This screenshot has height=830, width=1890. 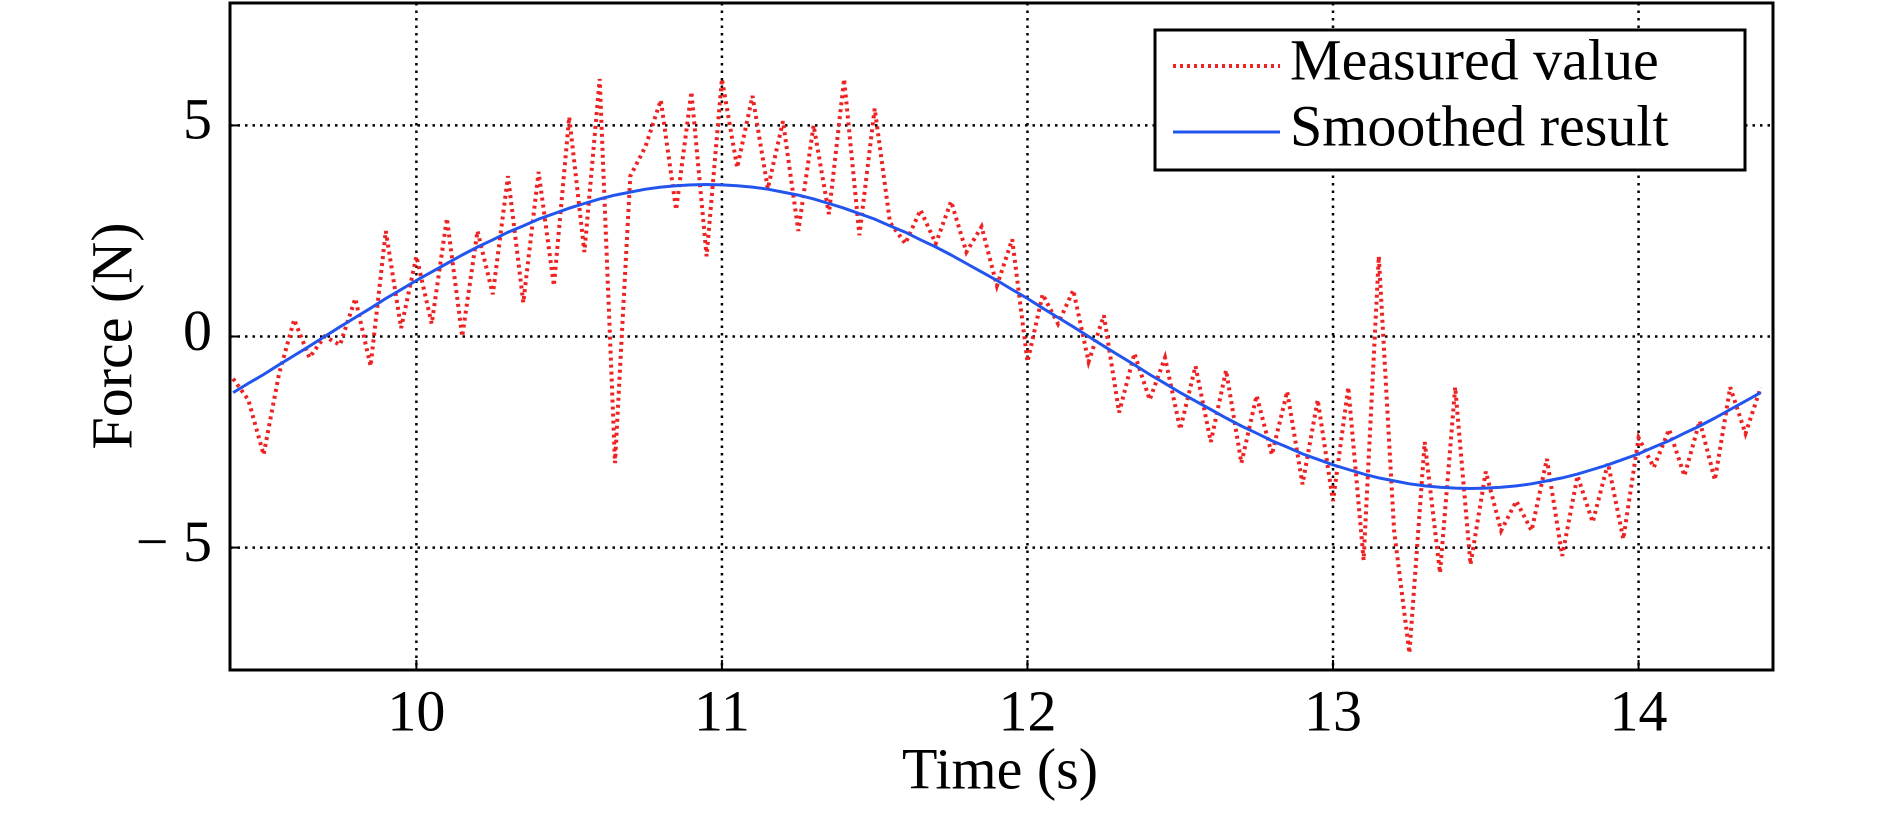 I want to click on y-tick-label: 5, so click(x=197, y=119).